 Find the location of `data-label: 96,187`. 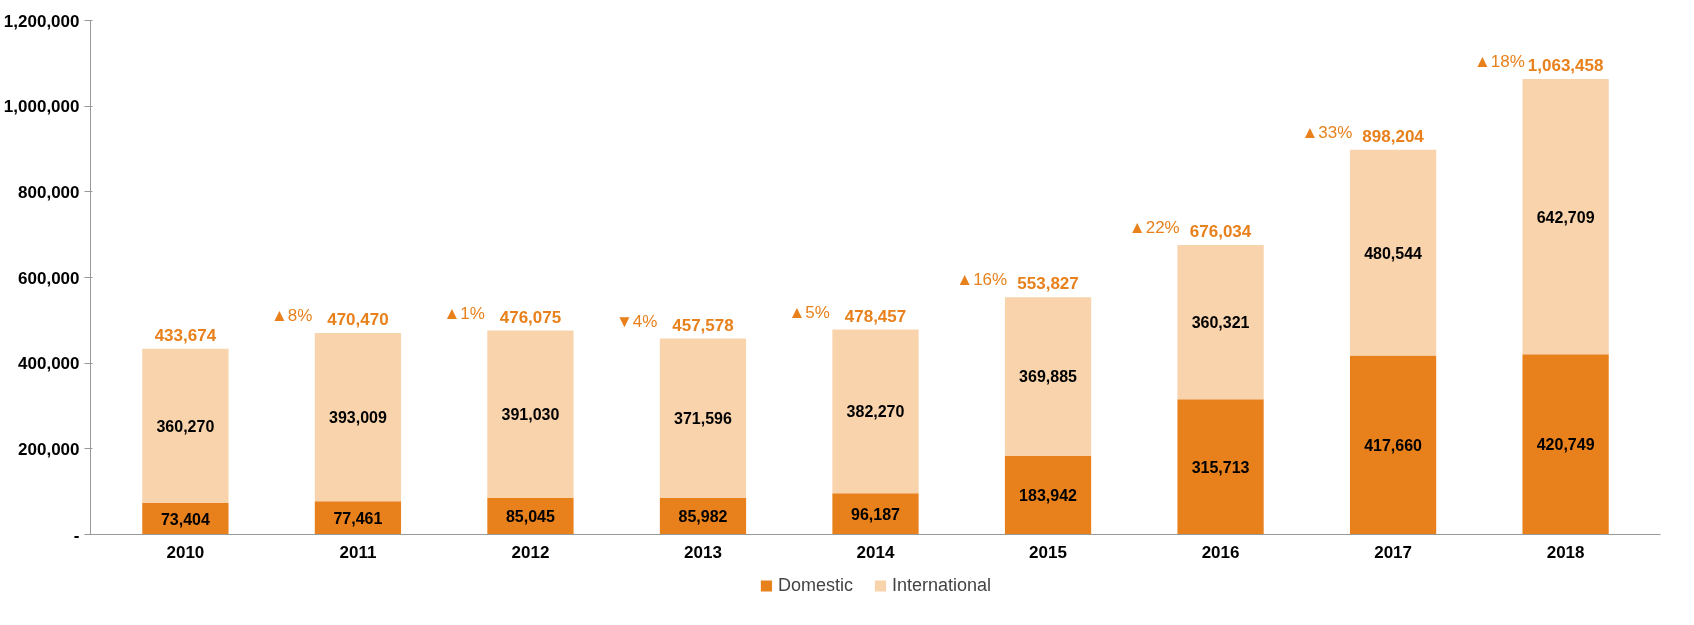

data-label: 96,187 is located at coordinates (876, 514).